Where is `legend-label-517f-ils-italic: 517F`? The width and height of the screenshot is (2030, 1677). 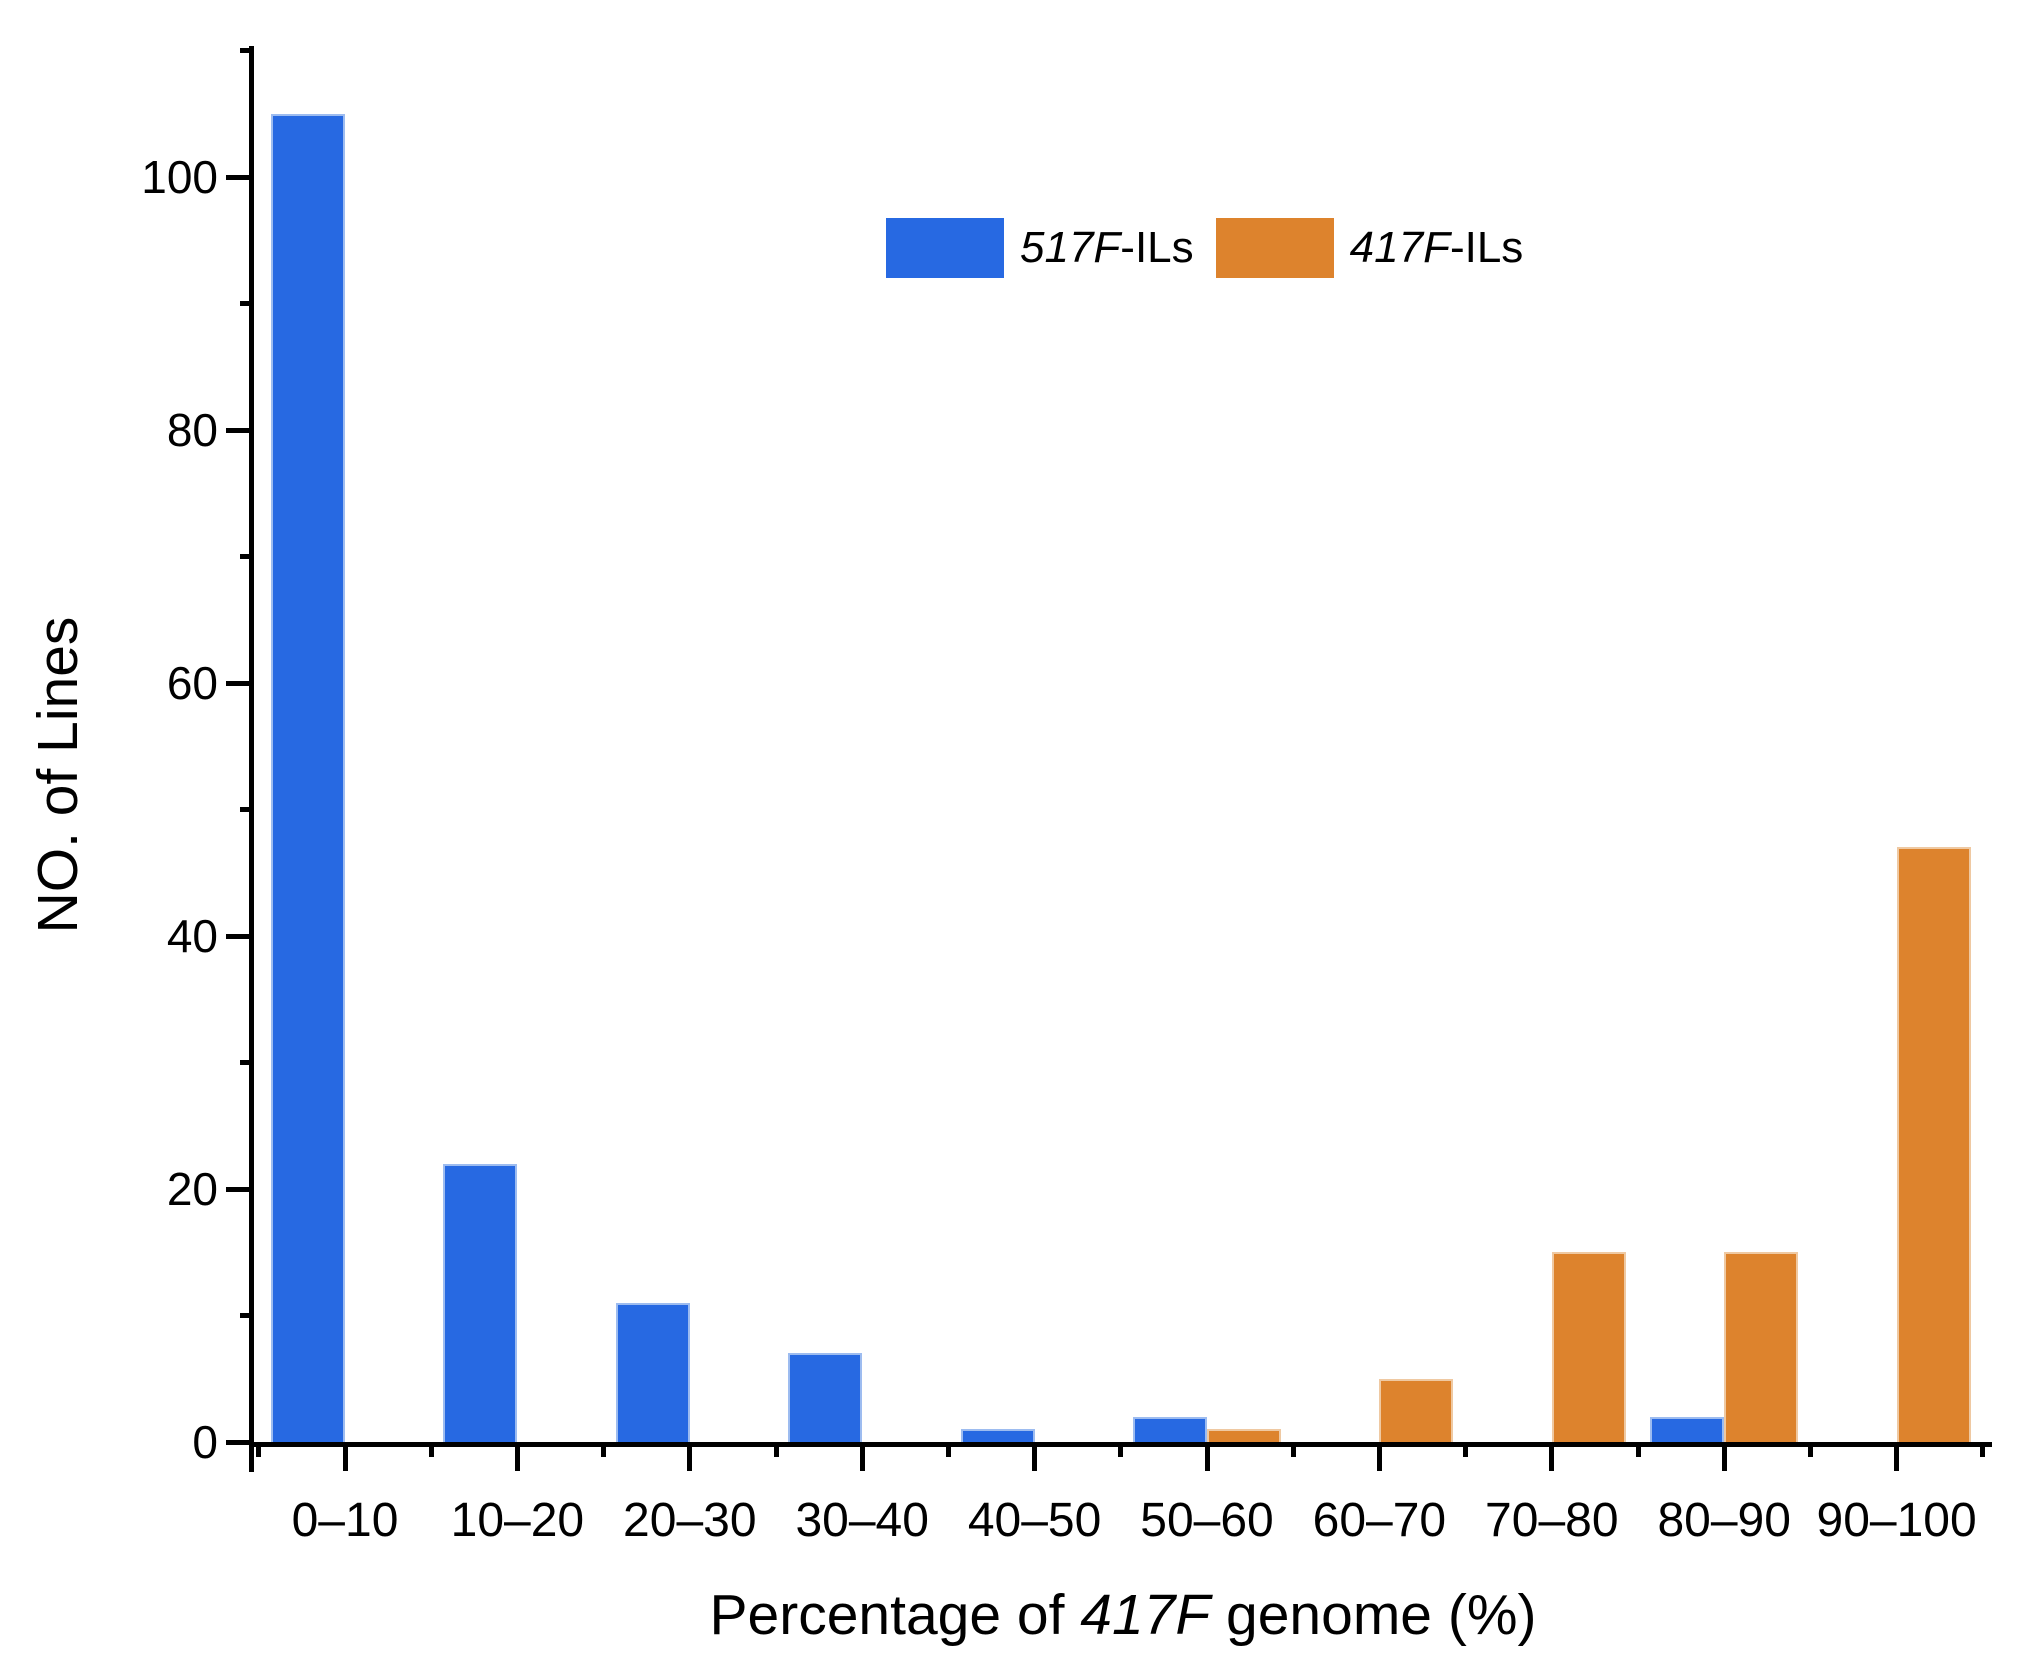 legend-label-517f-ils-italic: 517F is located at coordinates (1070, 247).